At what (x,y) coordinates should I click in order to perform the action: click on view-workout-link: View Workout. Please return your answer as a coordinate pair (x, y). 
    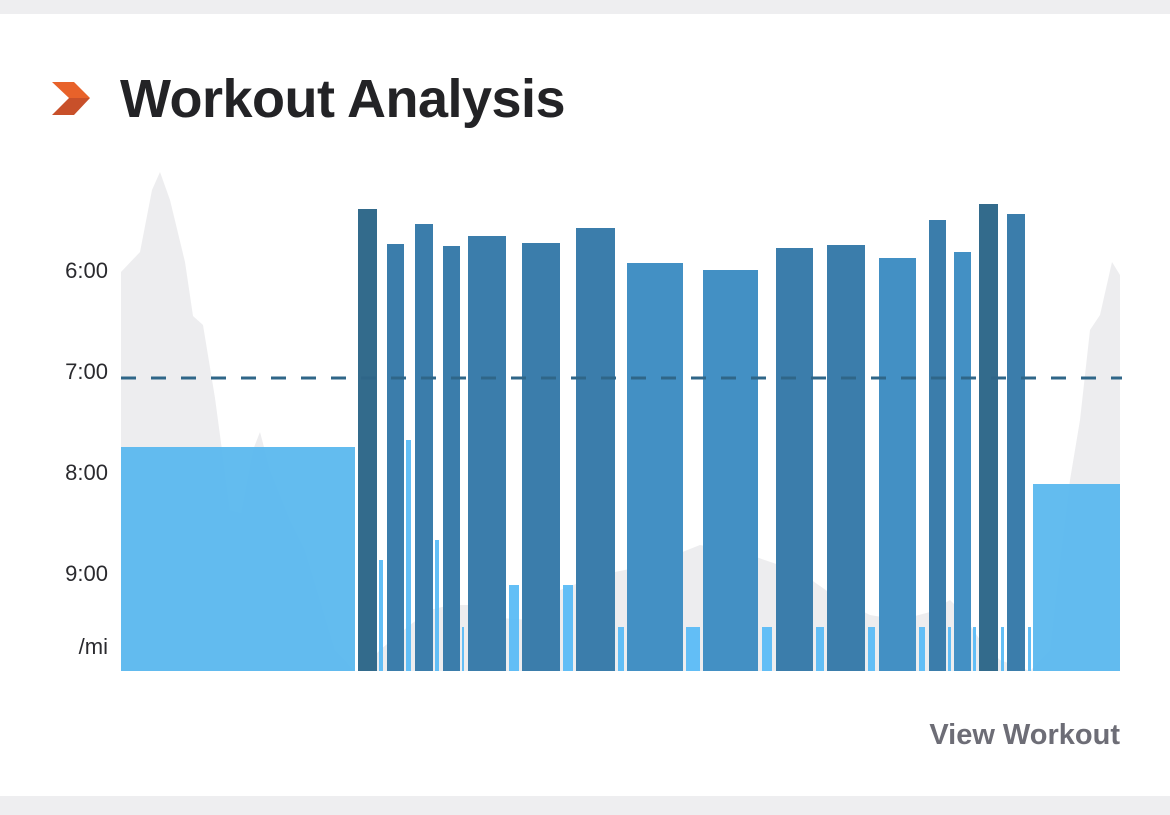
    Looking at the image, I should click on (1024, 735).